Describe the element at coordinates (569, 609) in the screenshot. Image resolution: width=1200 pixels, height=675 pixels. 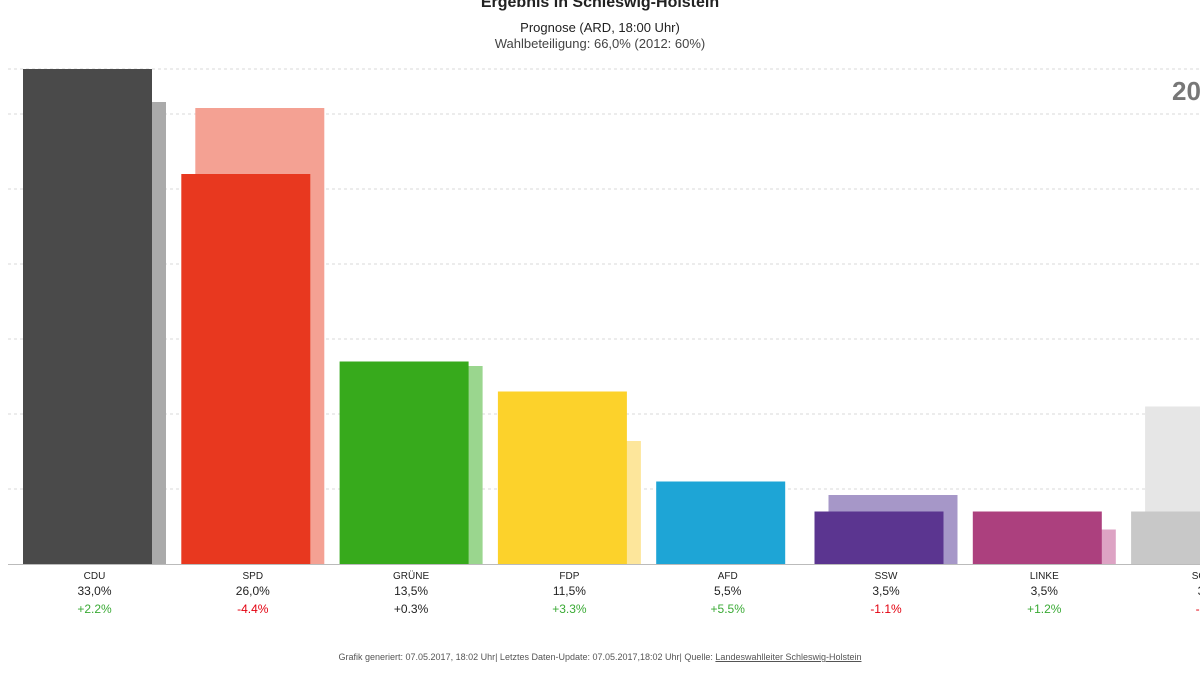
I see `change-label: +3.3%` at that location.